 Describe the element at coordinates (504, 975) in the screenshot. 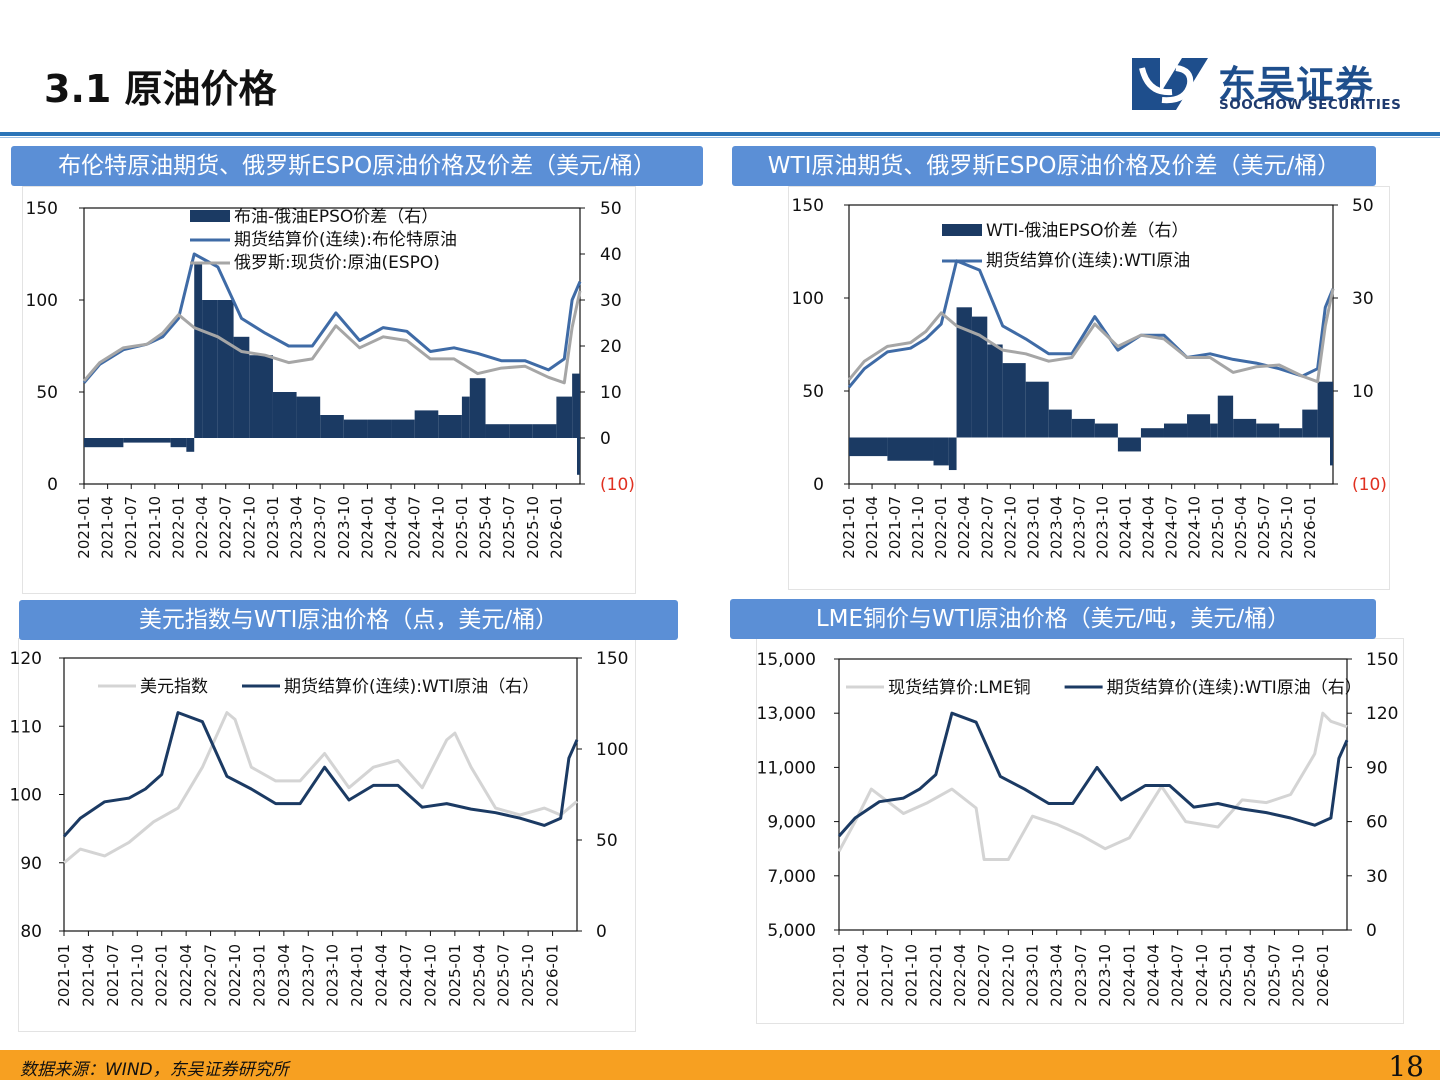

I see `x-tick-label: 2025-07` at that location.